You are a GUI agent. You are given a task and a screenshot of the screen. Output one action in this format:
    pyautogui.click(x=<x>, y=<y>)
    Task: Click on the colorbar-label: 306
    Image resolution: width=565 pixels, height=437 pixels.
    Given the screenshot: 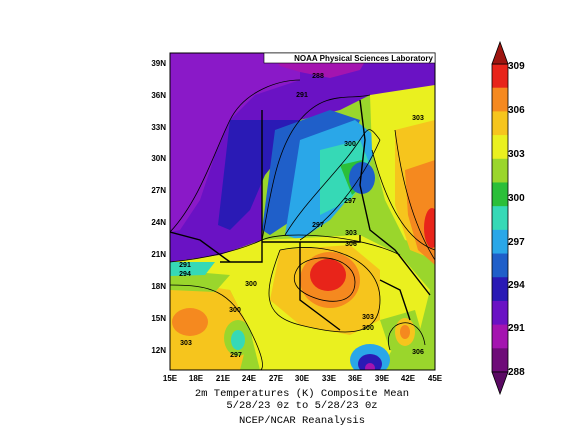 What is the action you would take?
    pyautogui.click(x=516, y=110)
    